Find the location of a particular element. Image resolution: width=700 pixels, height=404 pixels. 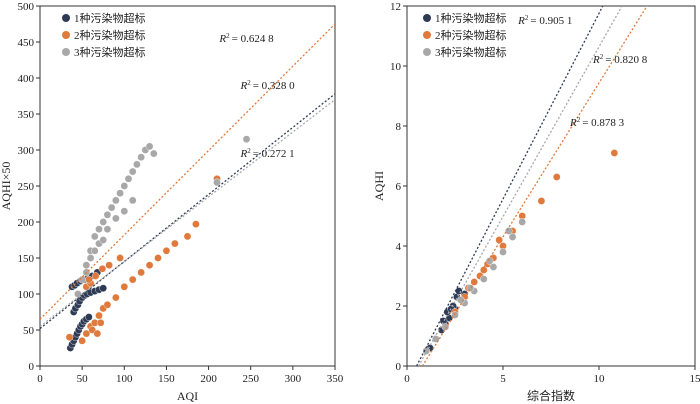

x-tick-label: 15 is located at coordinates (695, 379).